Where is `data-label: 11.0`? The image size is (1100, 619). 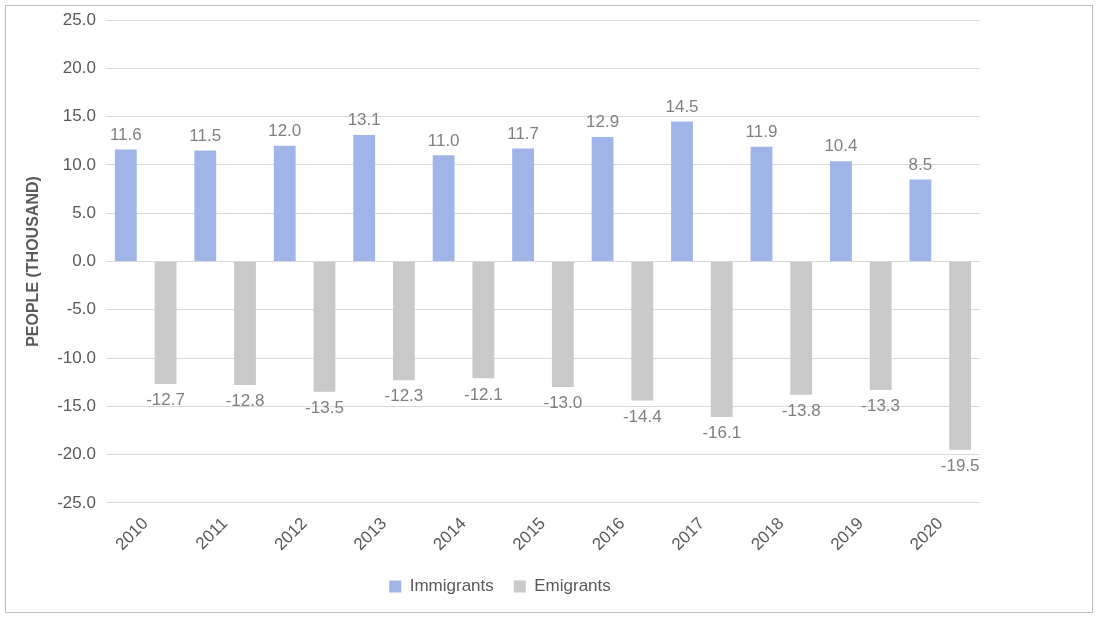
data-label: 11.0 is located at coordinates (443, 140).